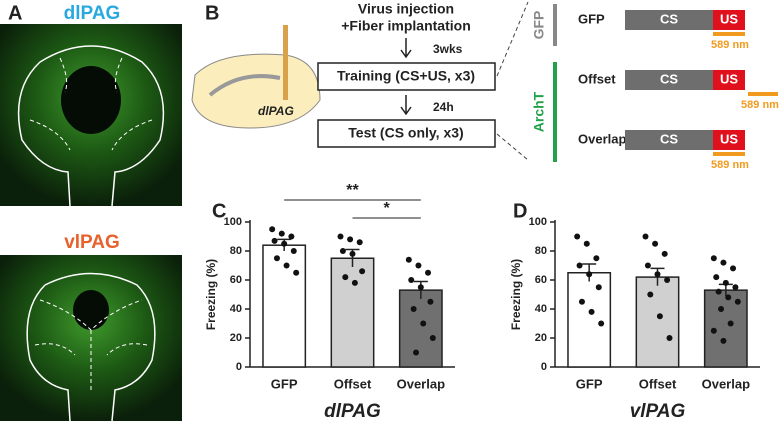 The image size is (784, 421). I want to click on fiber, so click(285, 62).